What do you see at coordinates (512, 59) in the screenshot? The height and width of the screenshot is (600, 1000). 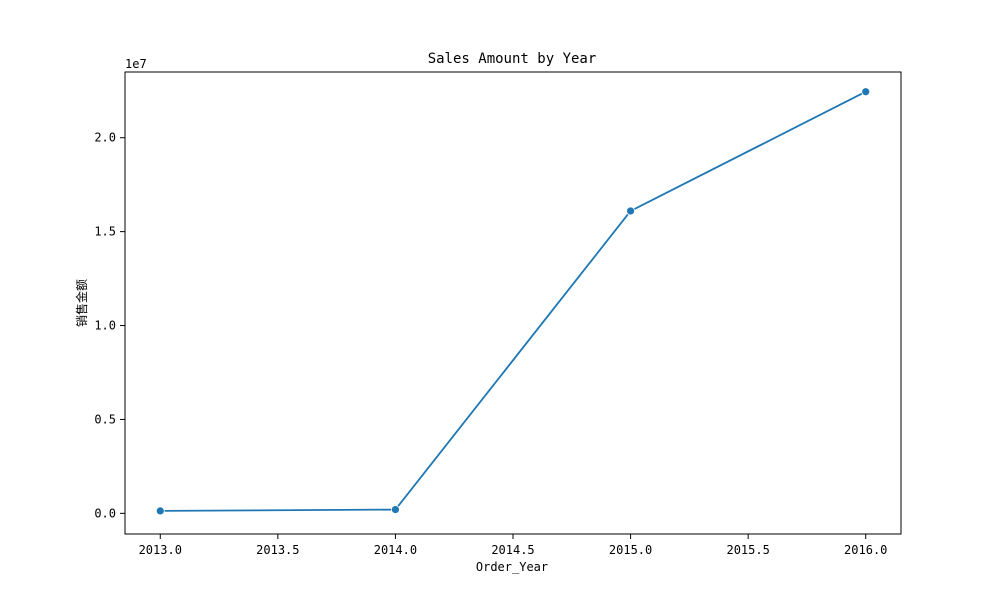 I see `chart-title: Sales Amount by Year` at bounding box center [512, 59].